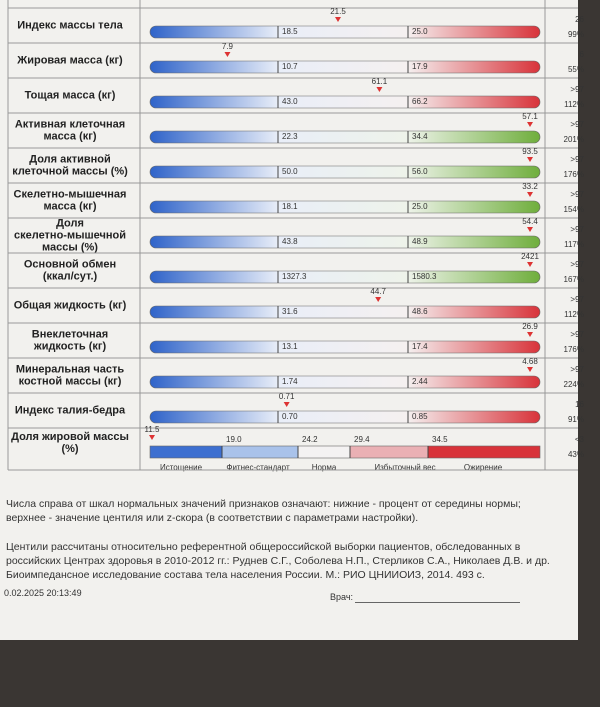 Image resolution: width=600 pixels, height=707 pixels. I want to click on row-label: Тощая масса (кг), so click(70, 95).